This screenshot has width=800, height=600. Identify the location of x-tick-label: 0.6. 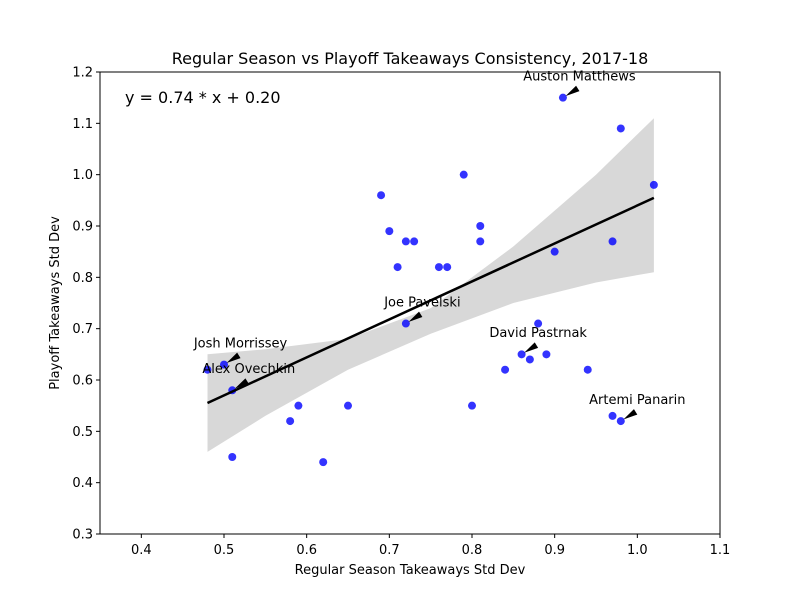
(306, 550).